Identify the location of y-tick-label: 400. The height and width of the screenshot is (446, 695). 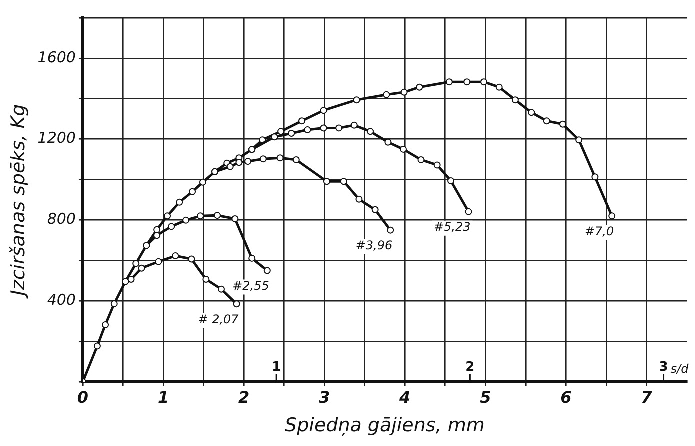
(61, 300).